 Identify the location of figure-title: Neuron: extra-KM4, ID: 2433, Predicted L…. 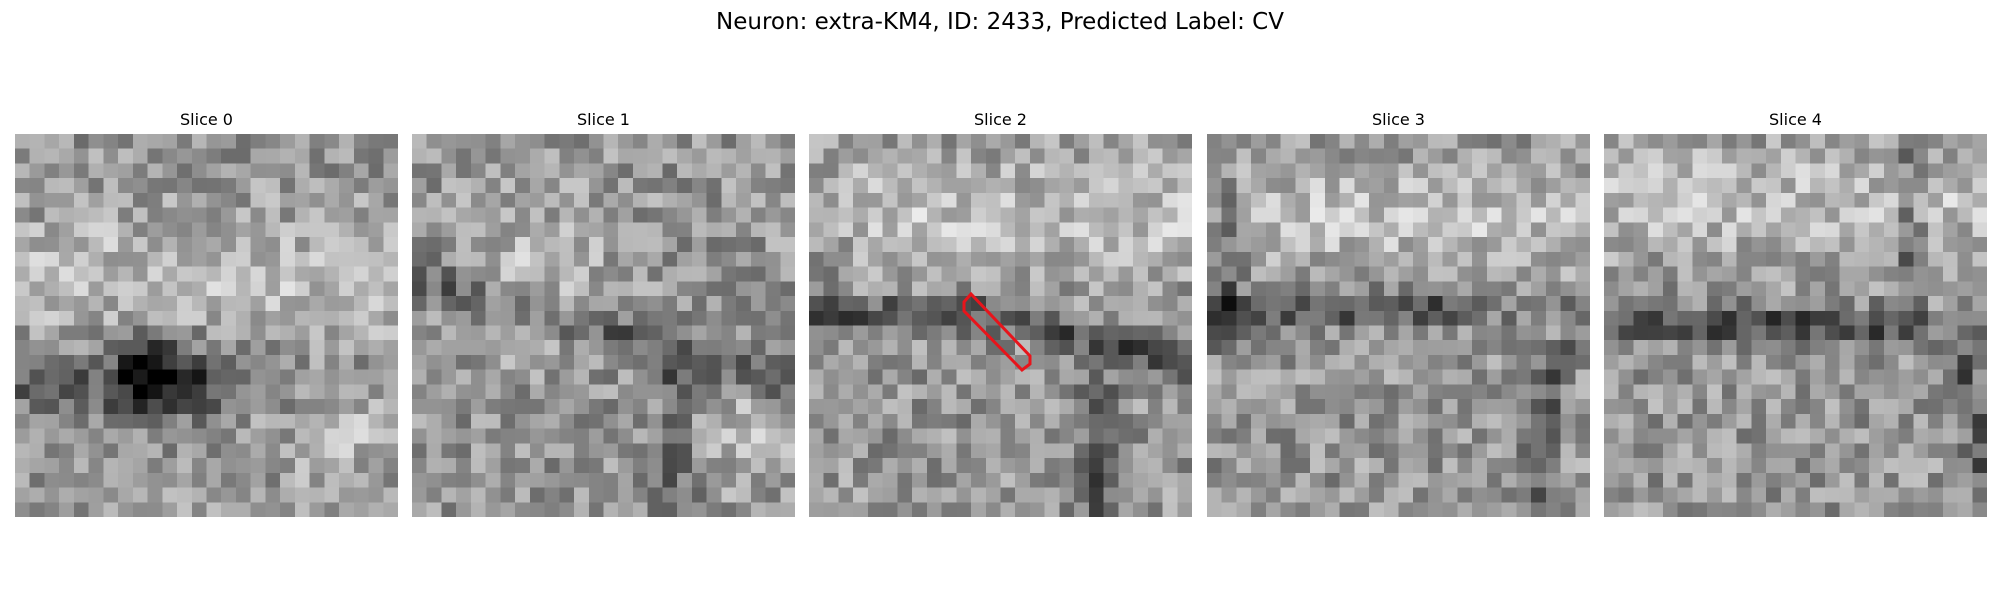
(1000, 22).